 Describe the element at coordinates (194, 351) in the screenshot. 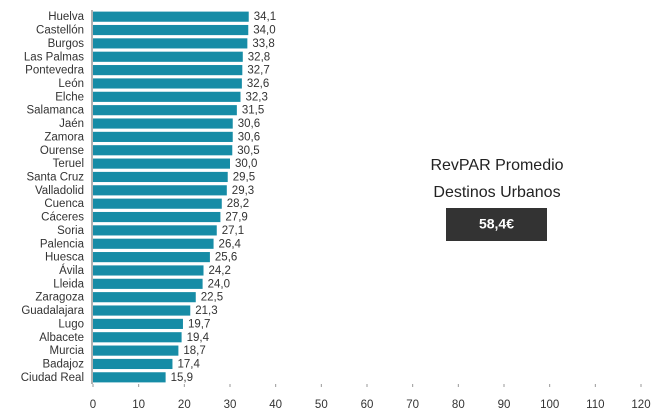

I see `value-label: 18,7` at that location.